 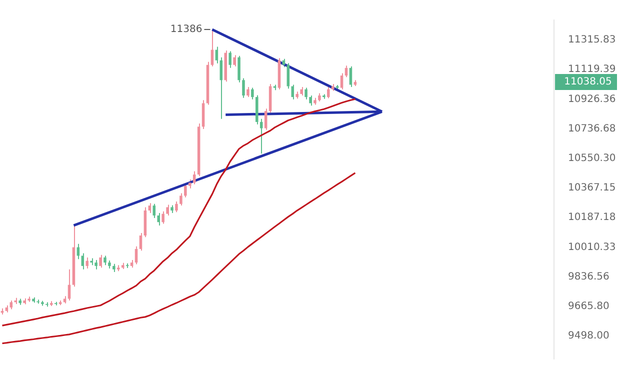 What do you see at coordinates (589, 306) in the screenshot?
I see `y-tick-label: 9665.80` at bounding box center [589, 306].